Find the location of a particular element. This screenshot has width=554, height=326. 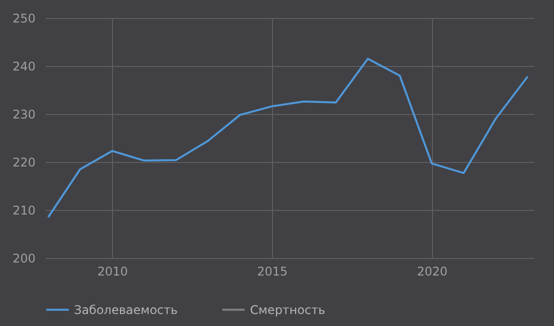

x-tick-label: 2020 is located at coordinates (432, 271).